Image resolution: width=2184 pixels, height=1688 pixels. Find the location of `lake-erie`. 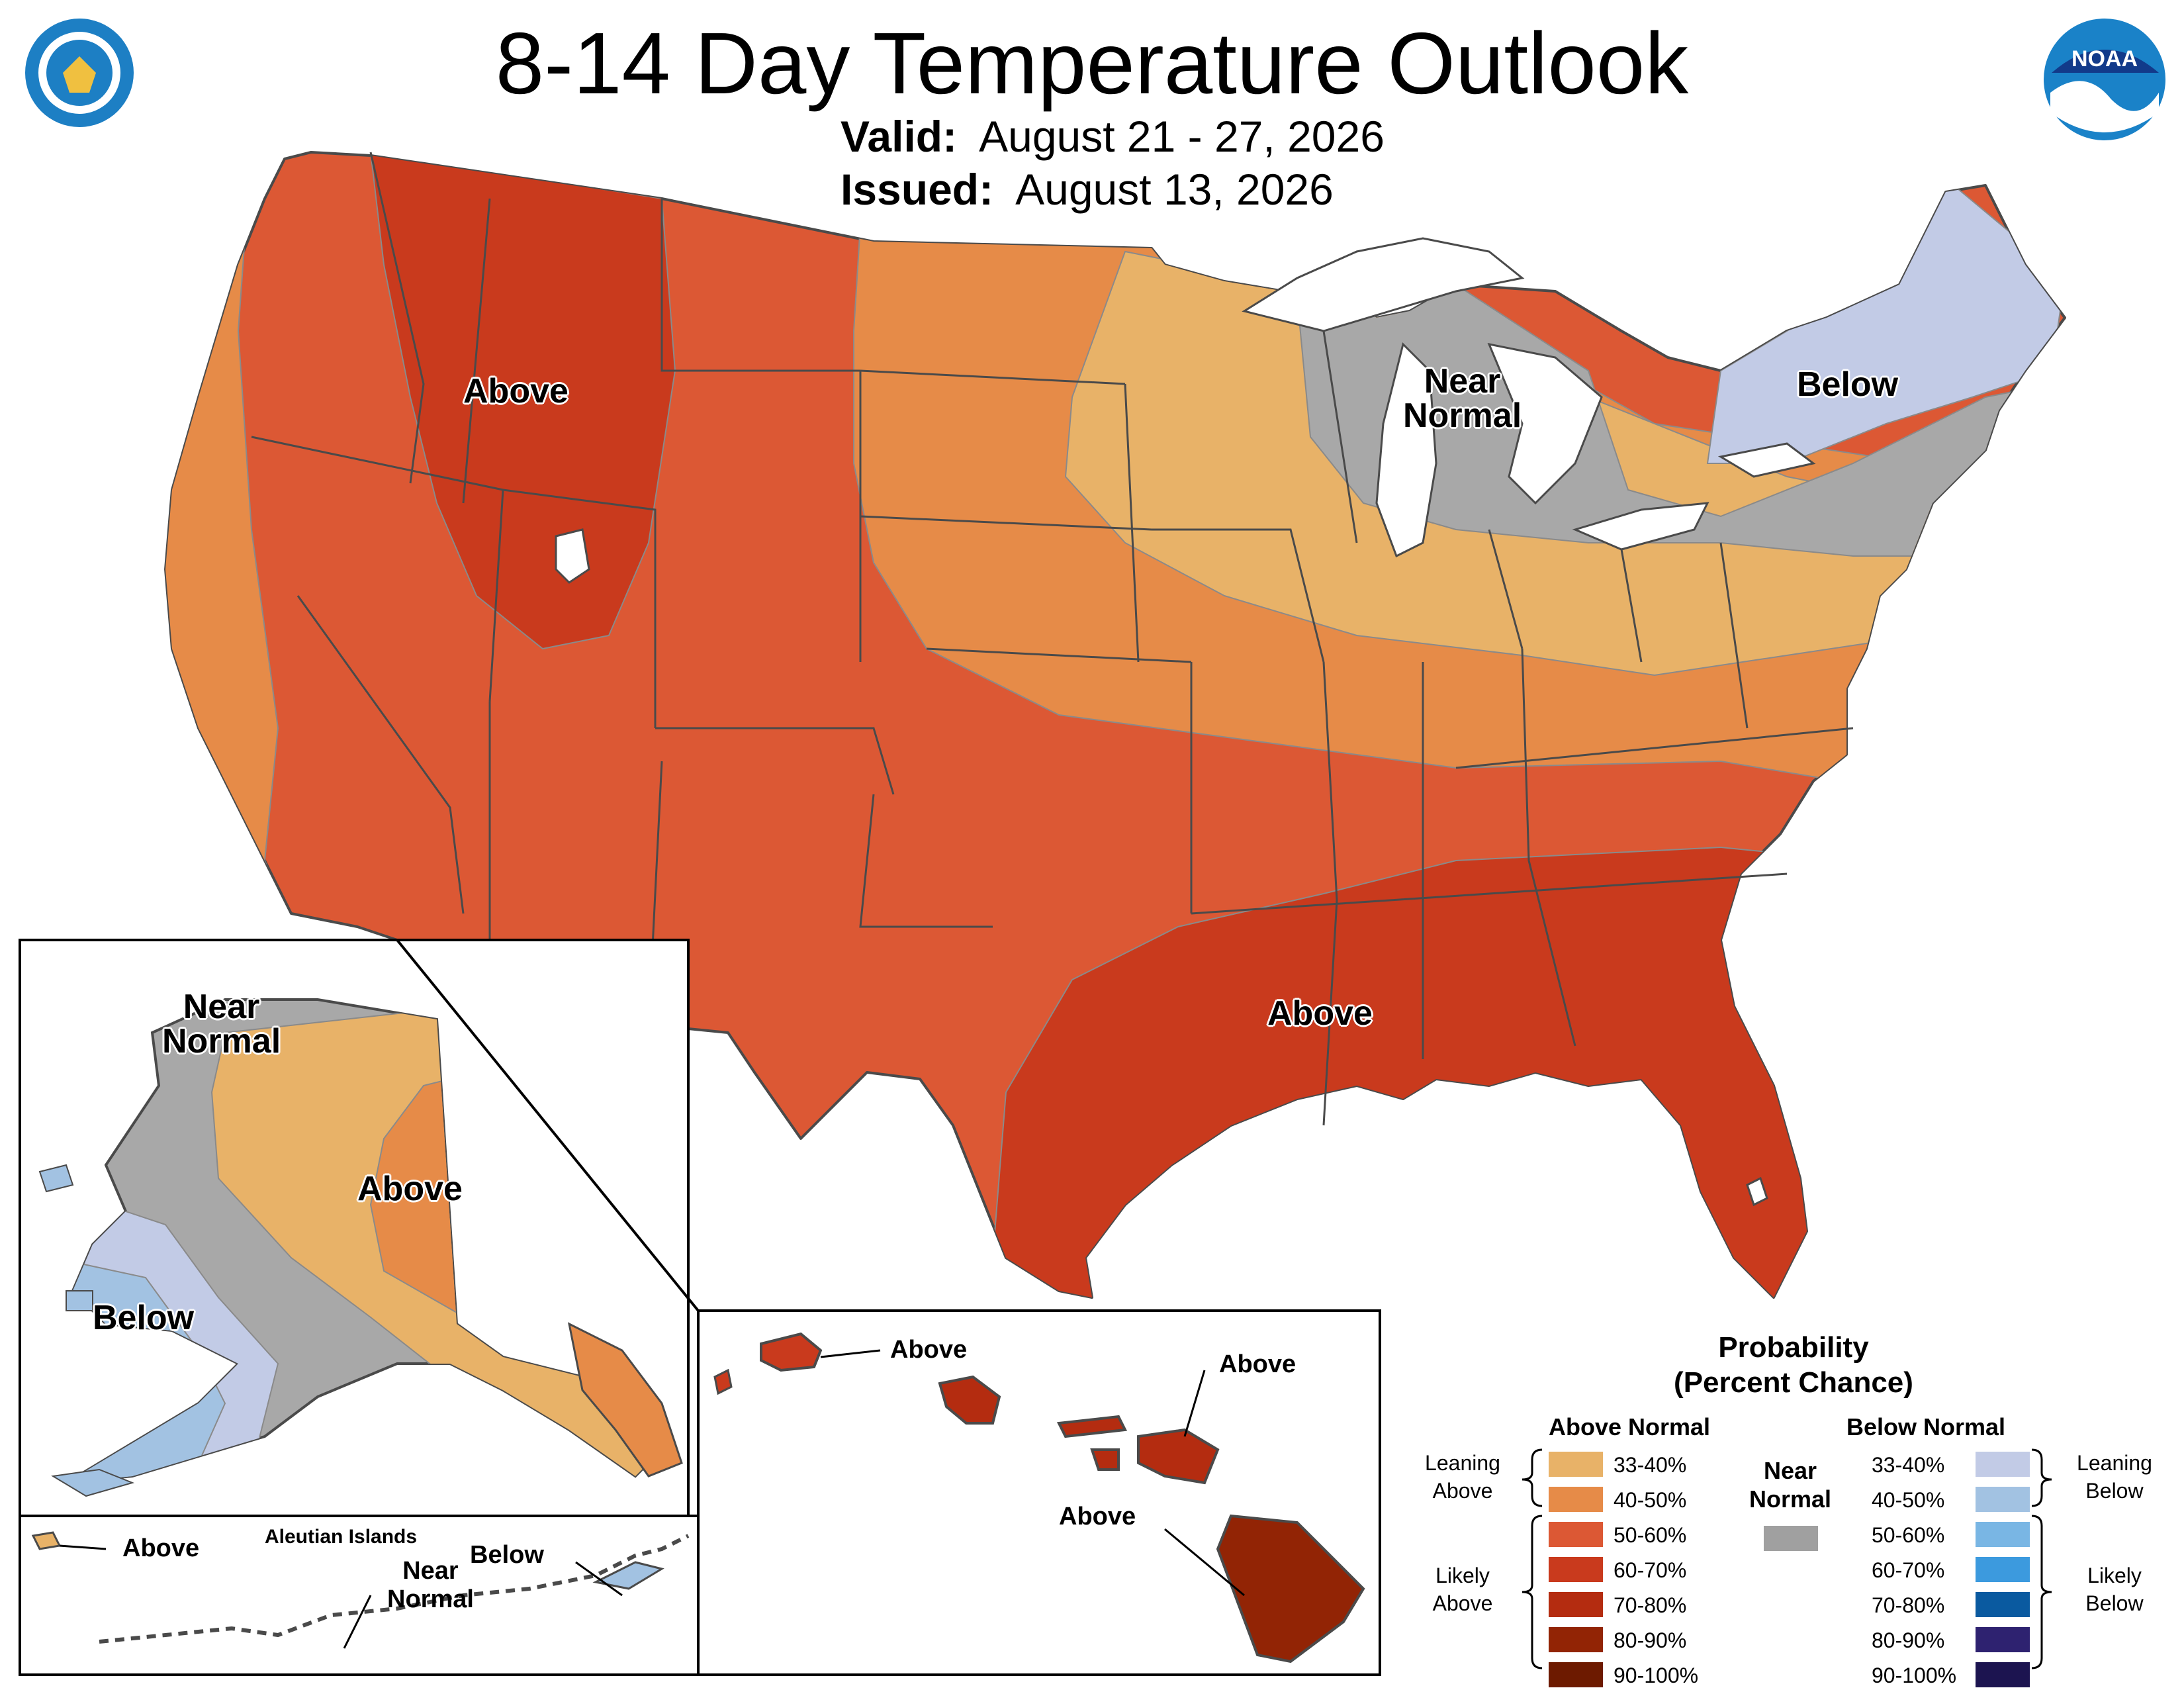

lake-erie is located at coordinates (1641, 526).